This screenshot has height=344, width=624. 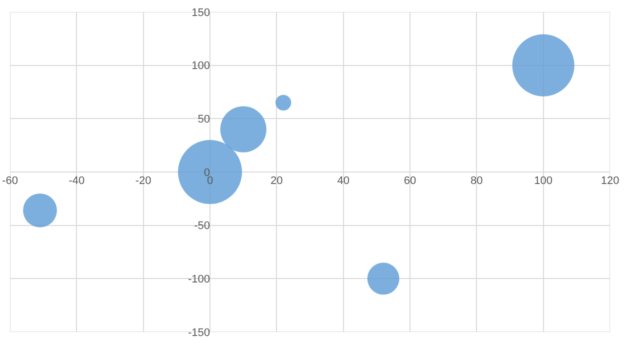 I want to click on x-tick-label: 40, so click(x=343, y=181).